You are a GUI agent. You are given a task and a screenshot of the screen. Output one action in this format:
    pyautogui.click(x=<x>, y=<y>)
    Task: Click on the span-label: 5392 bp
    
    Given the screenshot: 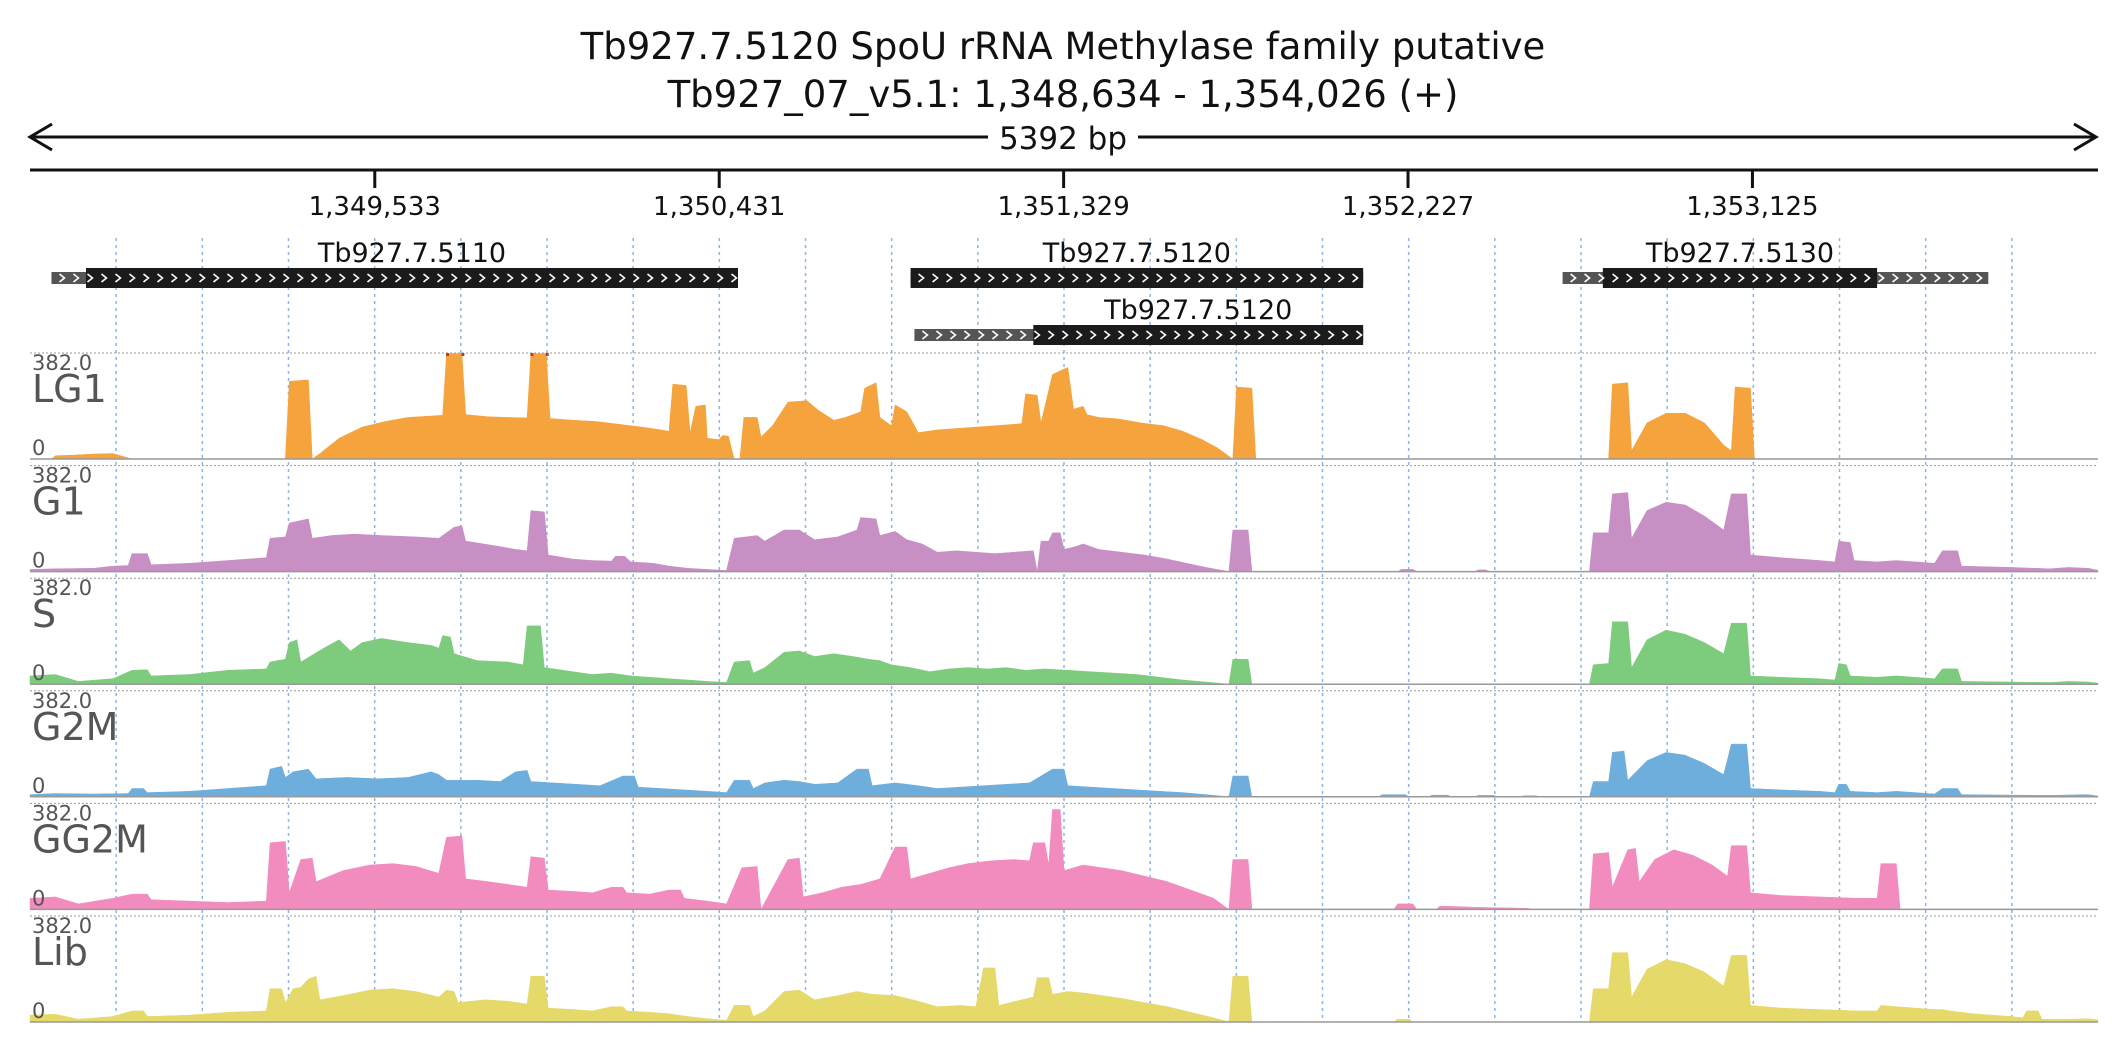 What is the action you would take?
    pyautogui.click(x=1063, y=139)
    